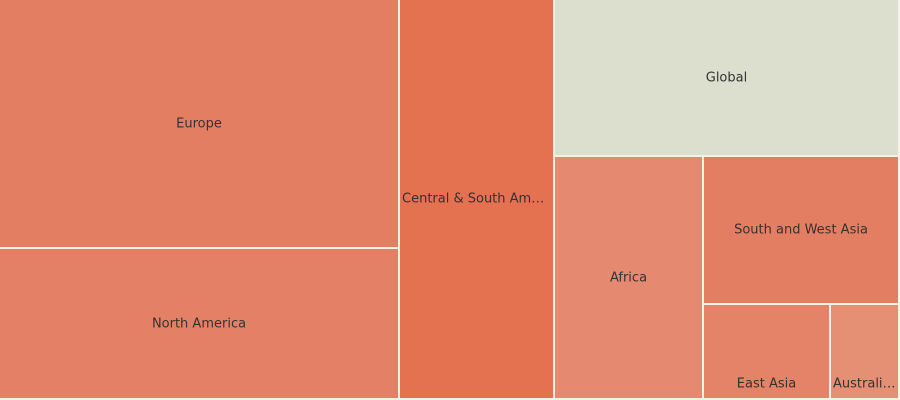 The image size is (900, 400). What do you see at coordinates (767, 352) in the screenshot?
I see `treemap-tile-east-asia: East Asia` at bounding box center [767, 352].